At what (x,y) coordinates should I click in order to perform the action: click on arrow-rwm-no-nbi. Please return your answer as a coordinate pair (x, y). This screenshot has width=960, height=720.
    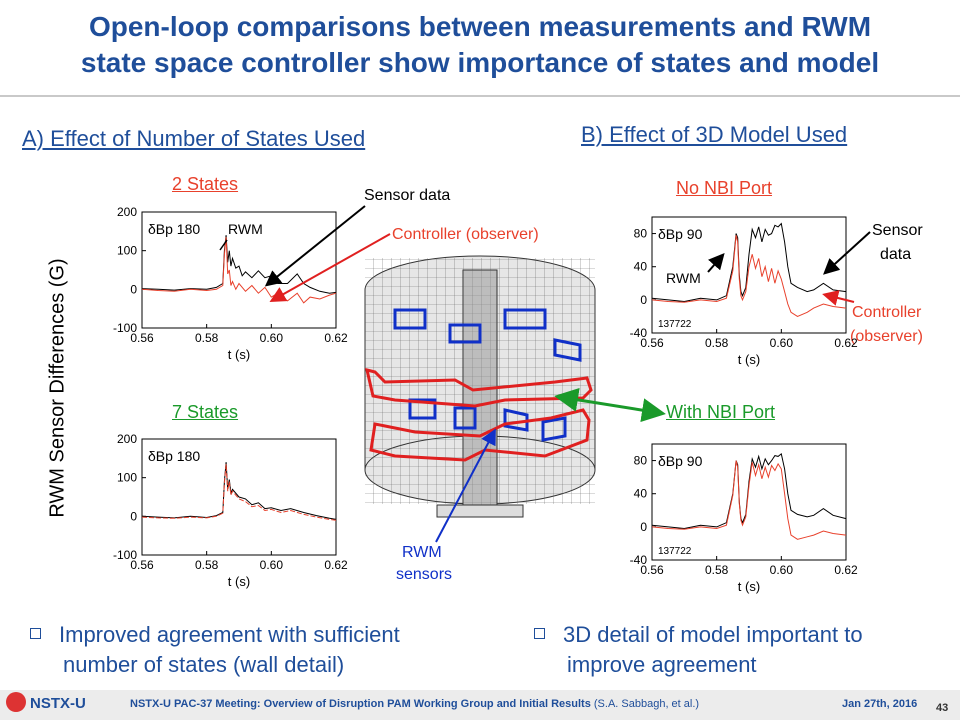
    Looking at the image, I should click on (716, 262).